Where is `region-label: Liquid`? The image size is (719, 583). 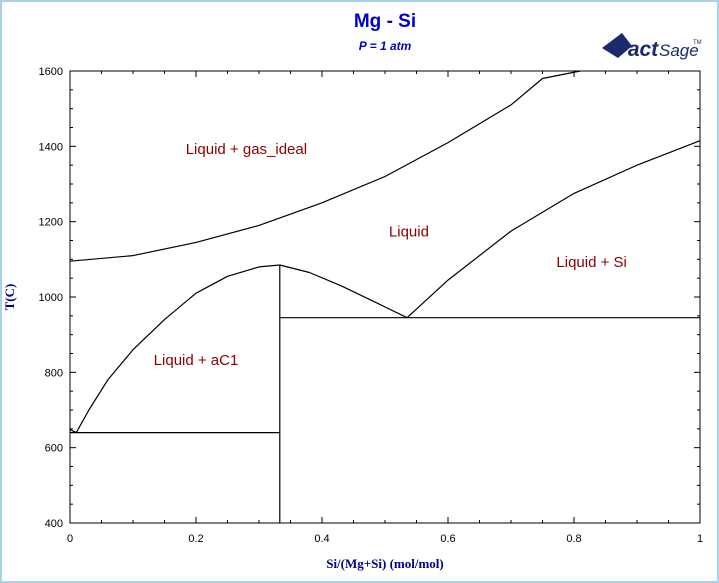
region-label: Liquid is located at coordinates (409, 232).